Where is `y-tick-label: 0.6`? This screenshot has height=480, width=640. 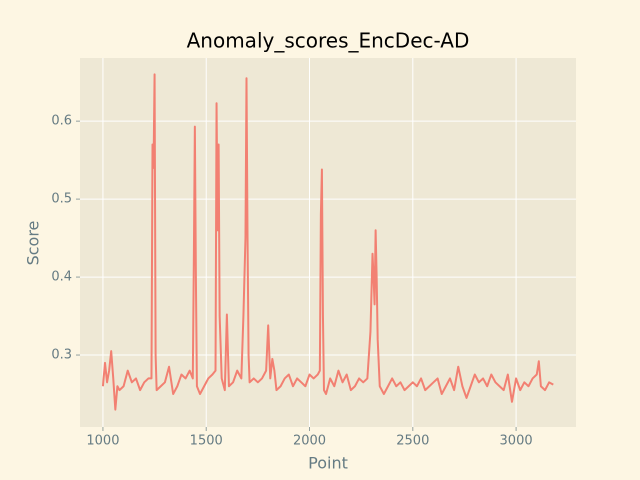 y-tick-label: 0.6 is located at coordinates (61, 121).